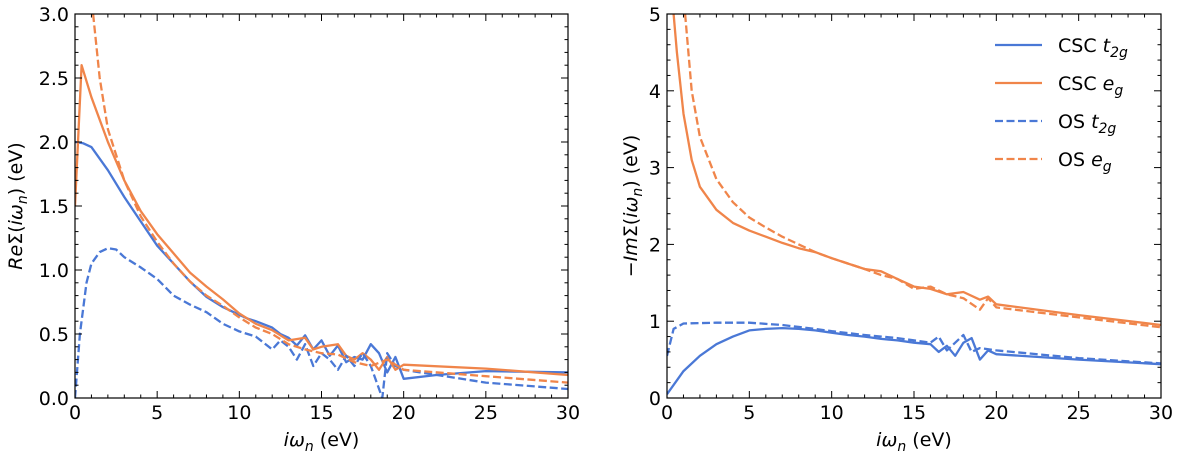 The height and width of the screenshot is (457, 1178). Describe the element at coordinates (655, 169) in the screenshot. I see `y-tick-label: 3` at that location.